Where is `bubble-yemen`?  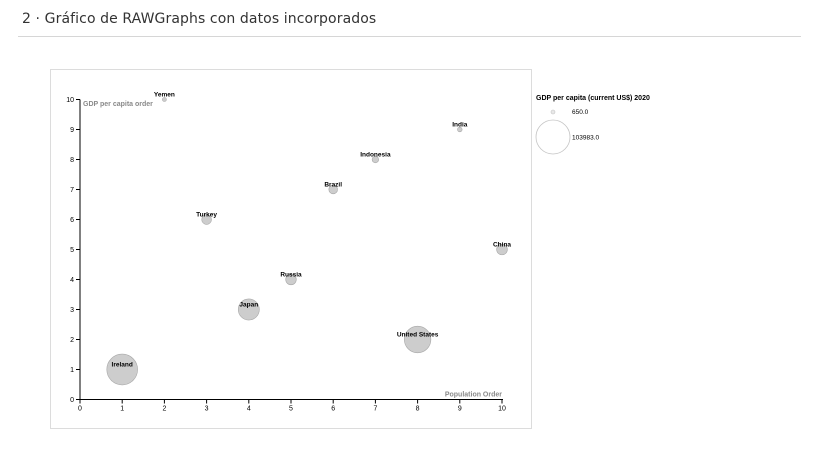
bubble-yemen is located at coordinates (164, 99).